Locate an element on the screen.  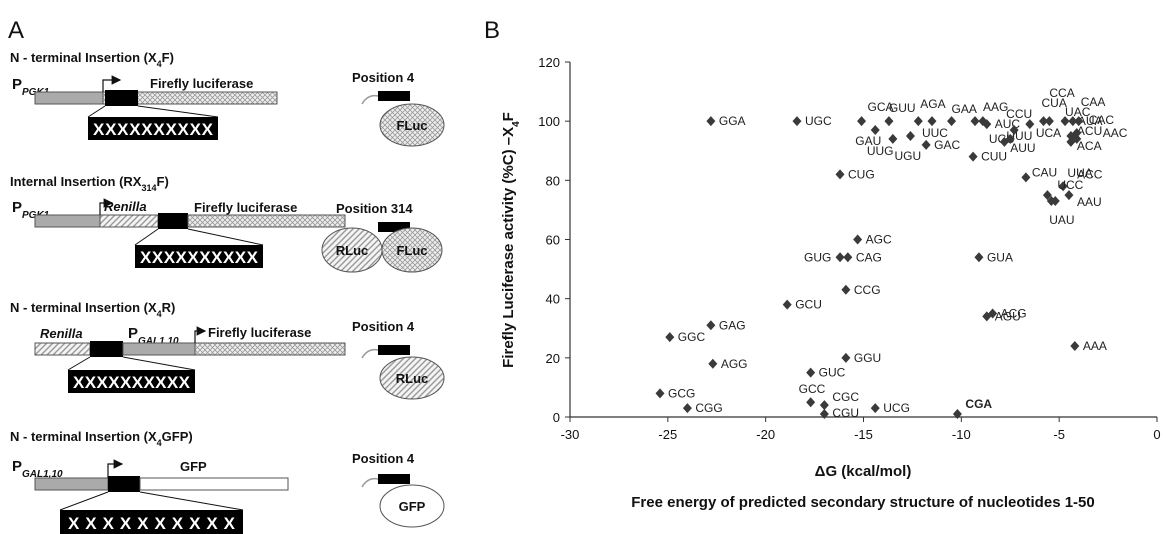
point-label: CGC is located at coordinates (845, 397).